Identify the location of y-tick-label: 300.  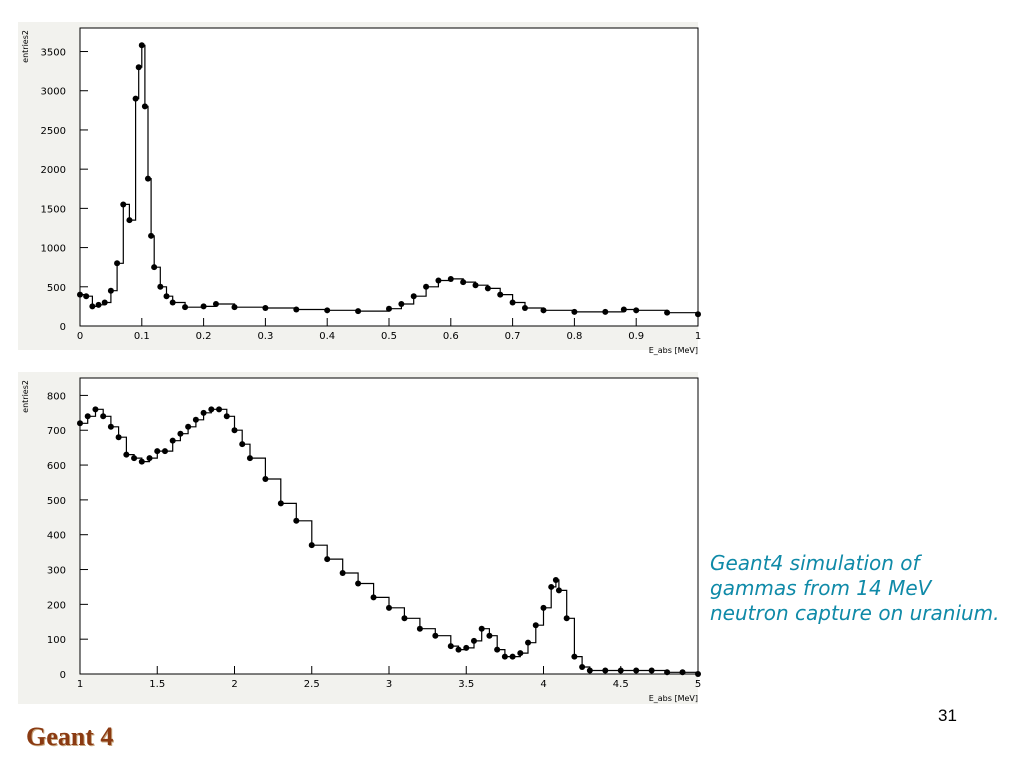
(56, 571).